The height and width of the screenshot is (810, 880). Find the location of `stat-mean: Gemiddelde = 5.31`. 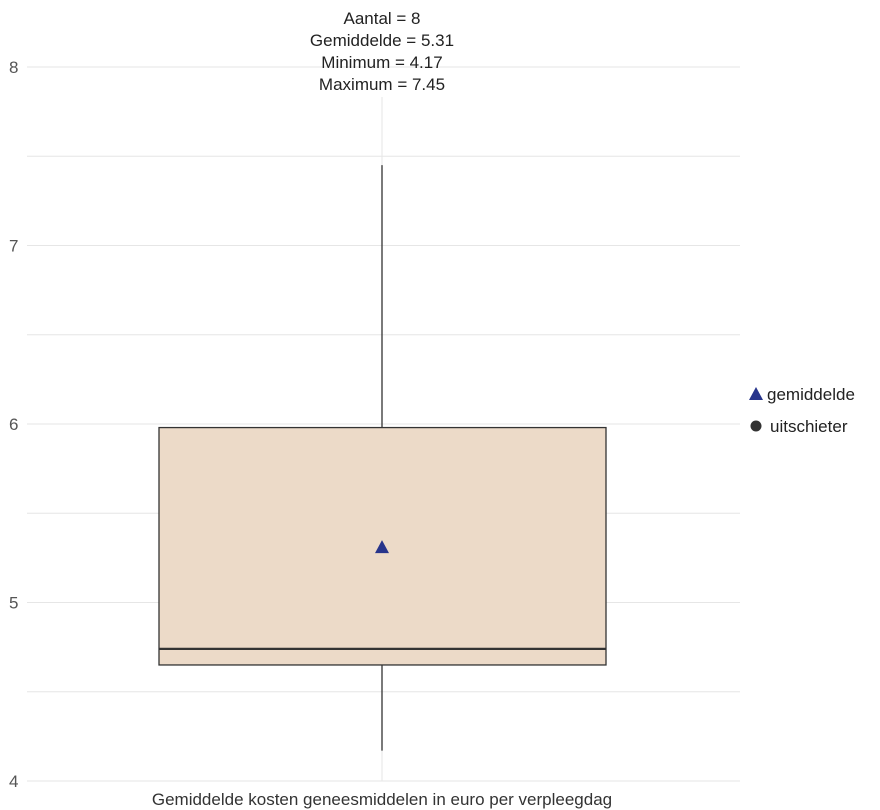

stat-mean: Gemiddelde = 5.31 is located at coordinates (382, 40).